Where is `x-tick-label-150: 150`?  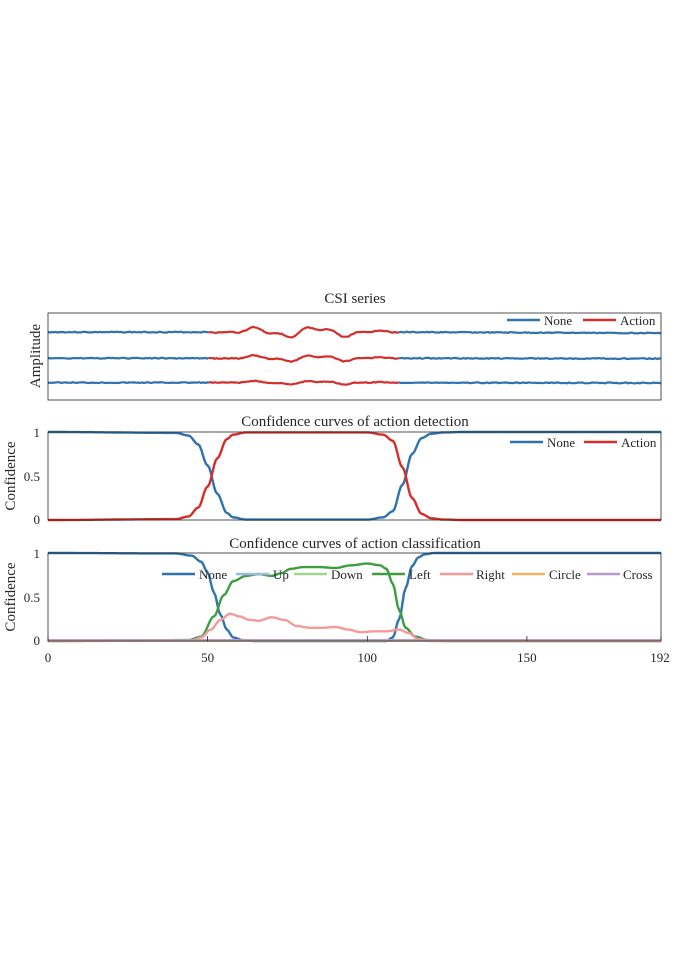
x-tick-label-150: 150 is located at coordinates (527, 657).